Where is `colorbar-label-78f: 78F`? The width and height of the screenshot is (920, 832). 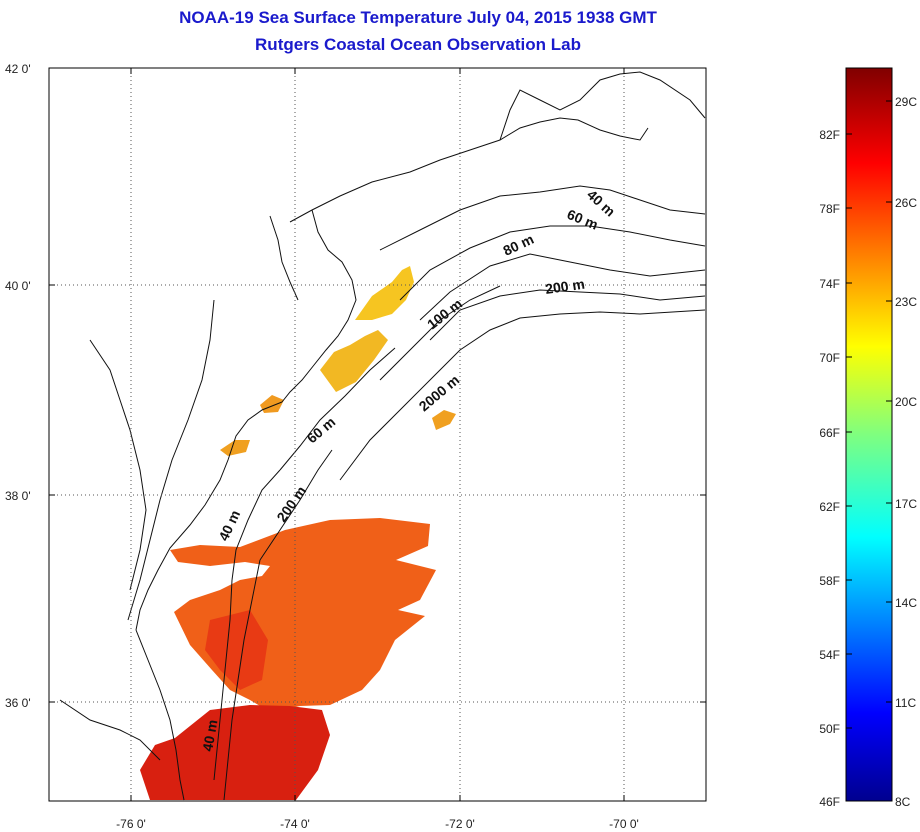
colorbar-label-78f: 78F is located at coordinates (829, 209).